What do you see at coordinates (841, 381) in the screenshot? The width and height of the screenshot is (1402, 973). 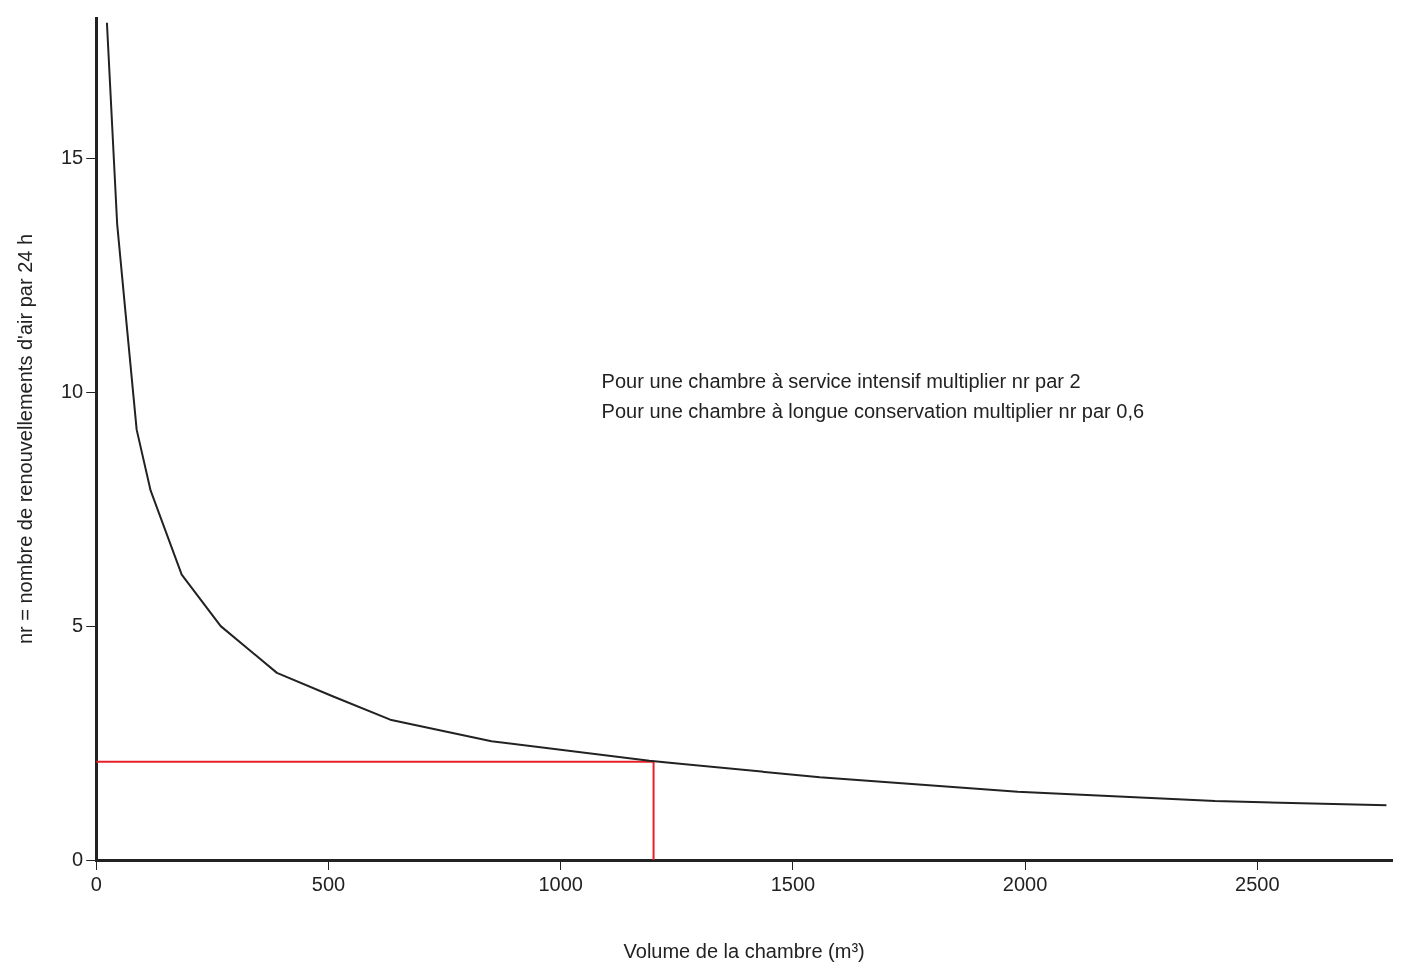 I see `annotation: Pour une chambre à service intensif multiplier nr par 2` at bounding box center [841, 381].